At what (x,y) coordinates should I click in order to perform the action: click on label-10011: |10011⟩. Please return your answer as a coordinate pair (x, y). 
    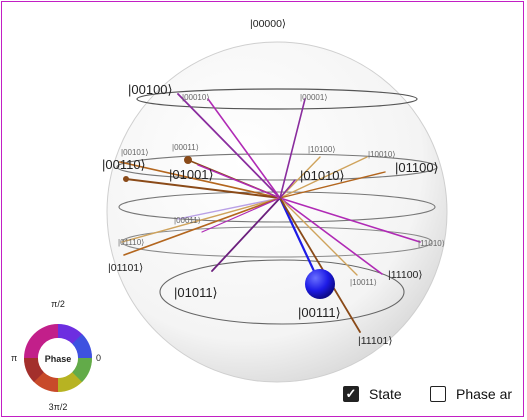
    Looking at the image, I should click on (363, 282).